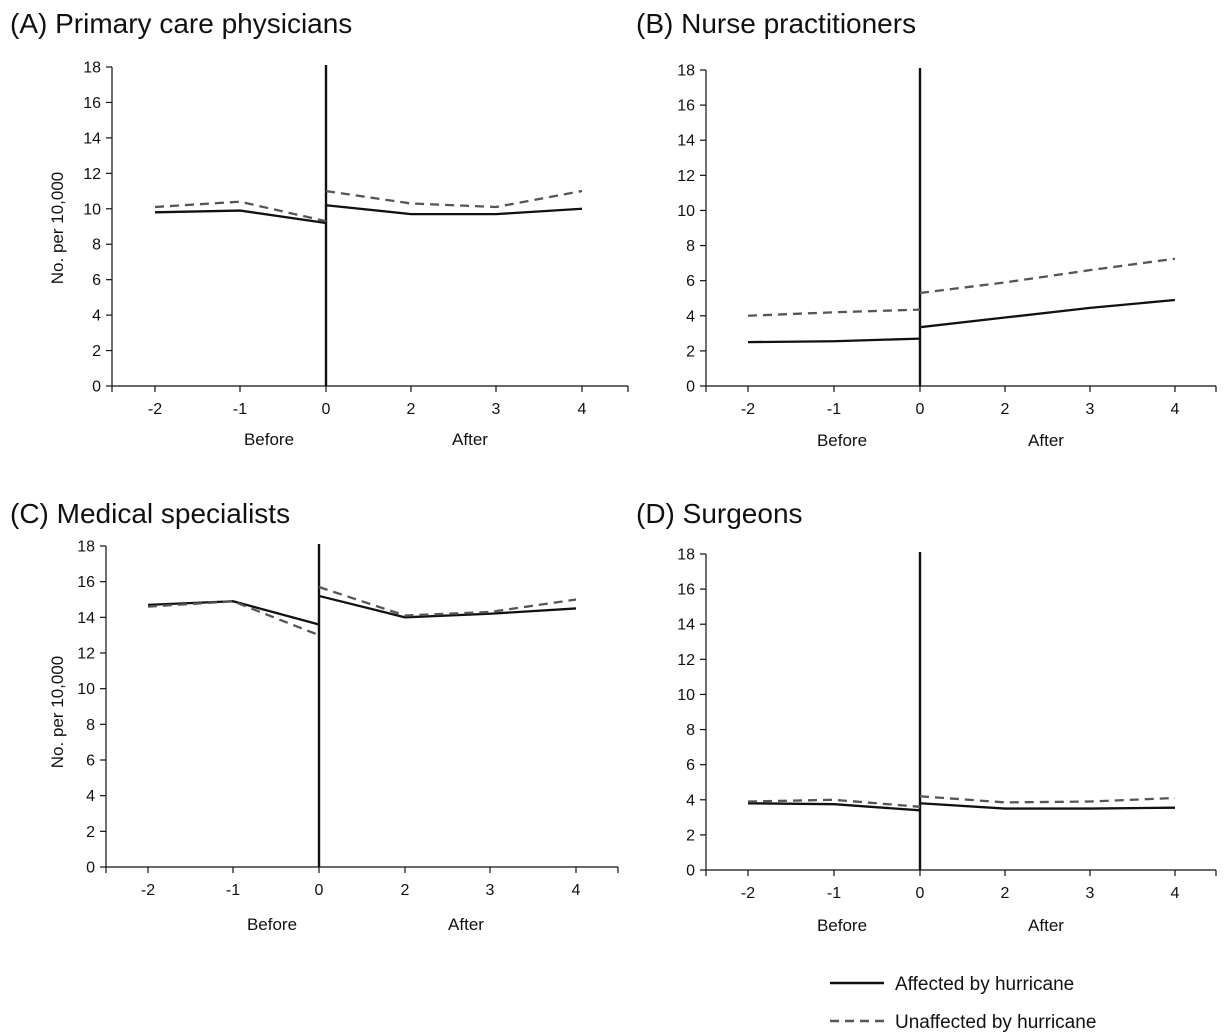 This screenshot has height=1034, width=1228. Describe the element at coordinates (466, 924) in the screenshot. I see `panel-c-after-label: After` at that location.